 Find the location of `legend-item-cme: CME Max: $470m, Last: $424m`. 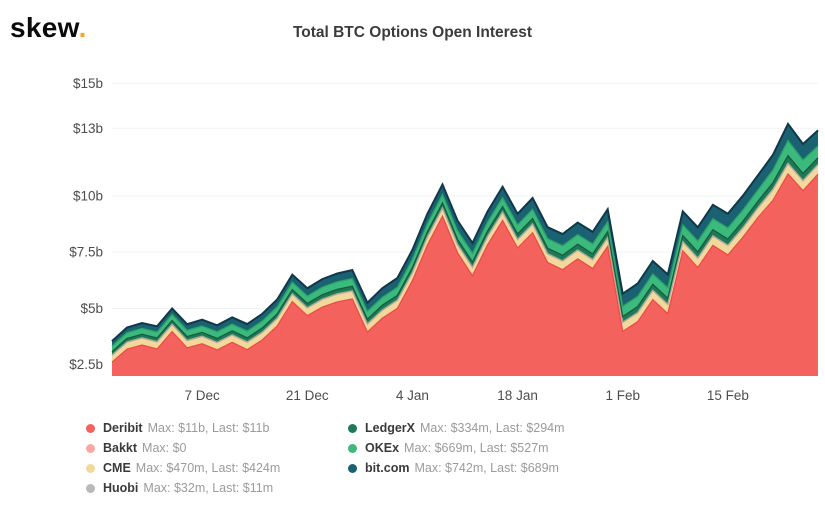

legend-item-cme: CME Max: $470m, Last: $424m is located at coordinates (217, 468).